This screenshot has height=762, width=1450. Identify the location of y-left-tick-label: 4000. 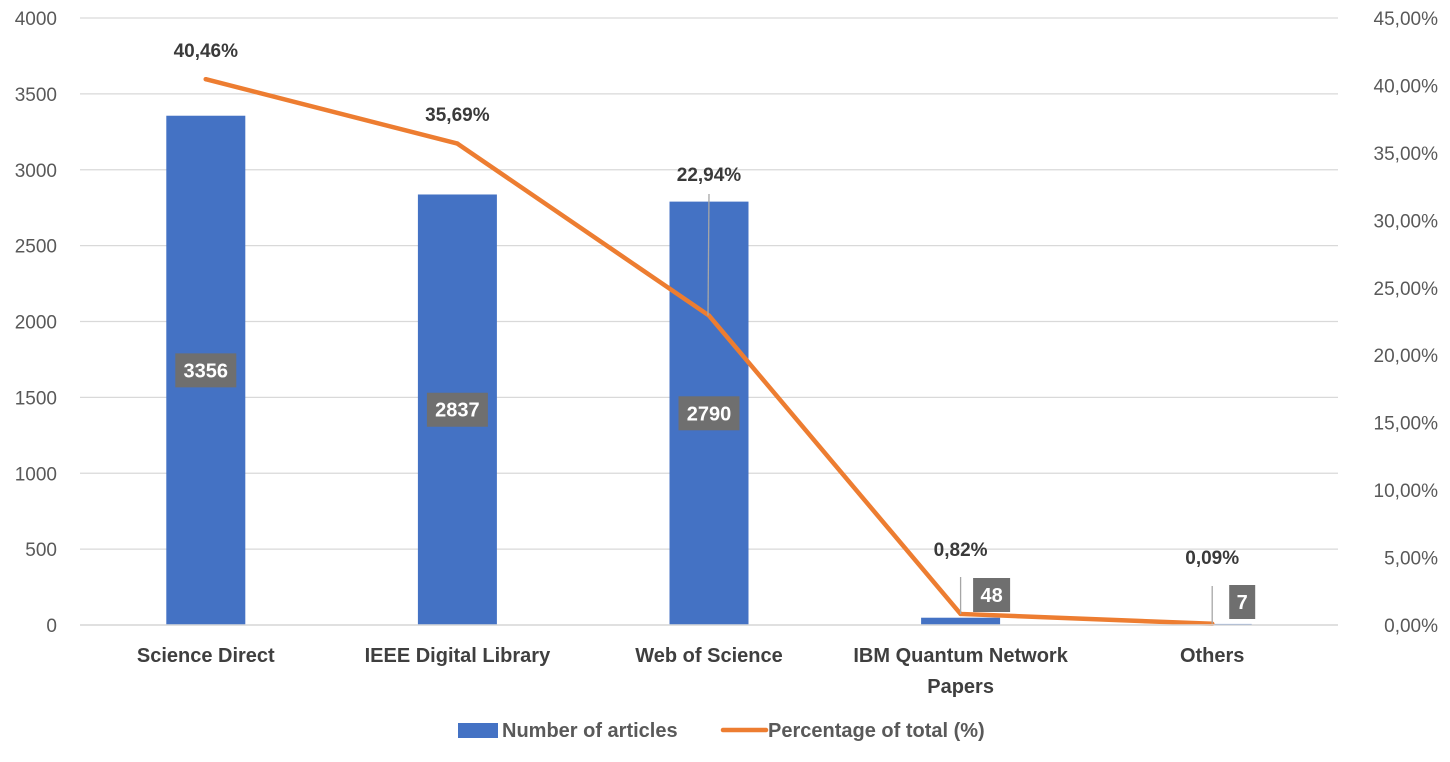
(36, 19).